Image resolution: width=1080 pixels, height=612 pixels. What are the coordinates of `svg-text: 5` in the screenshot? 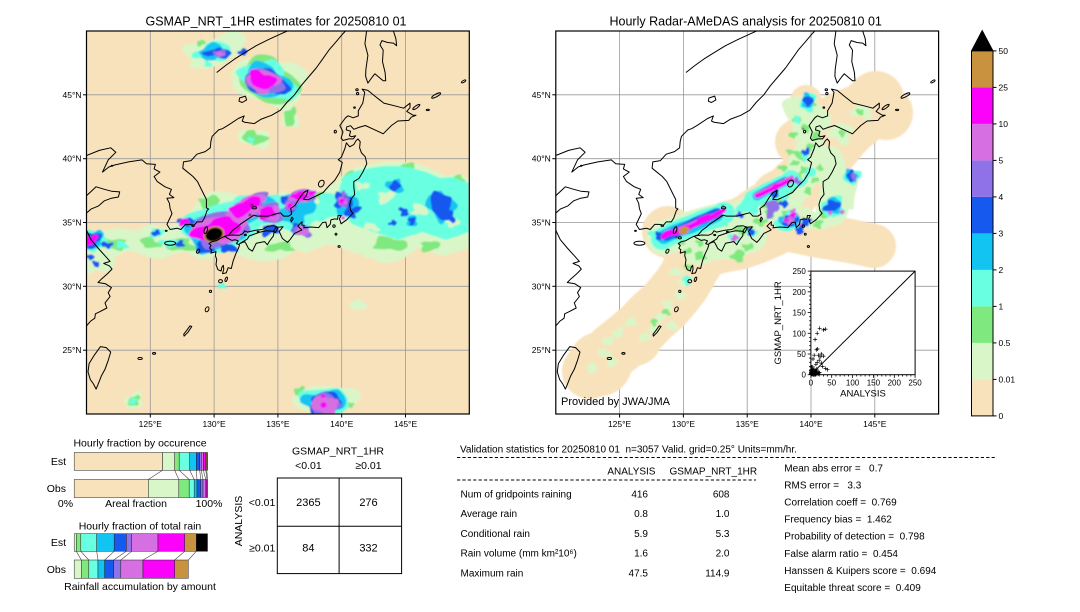 It's located at (1001, 160).